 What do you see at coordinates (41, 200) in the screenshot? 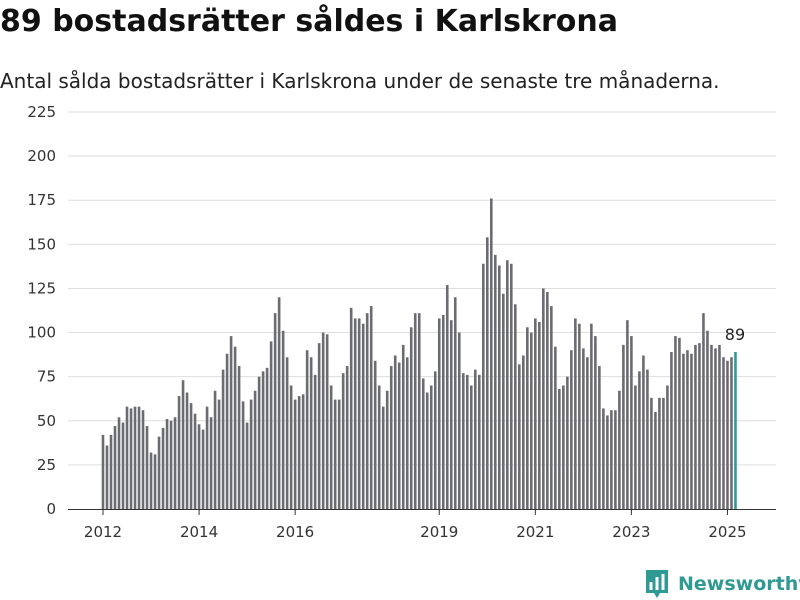
I see `y-tick-label: 175` at bounding box center [41, 200].